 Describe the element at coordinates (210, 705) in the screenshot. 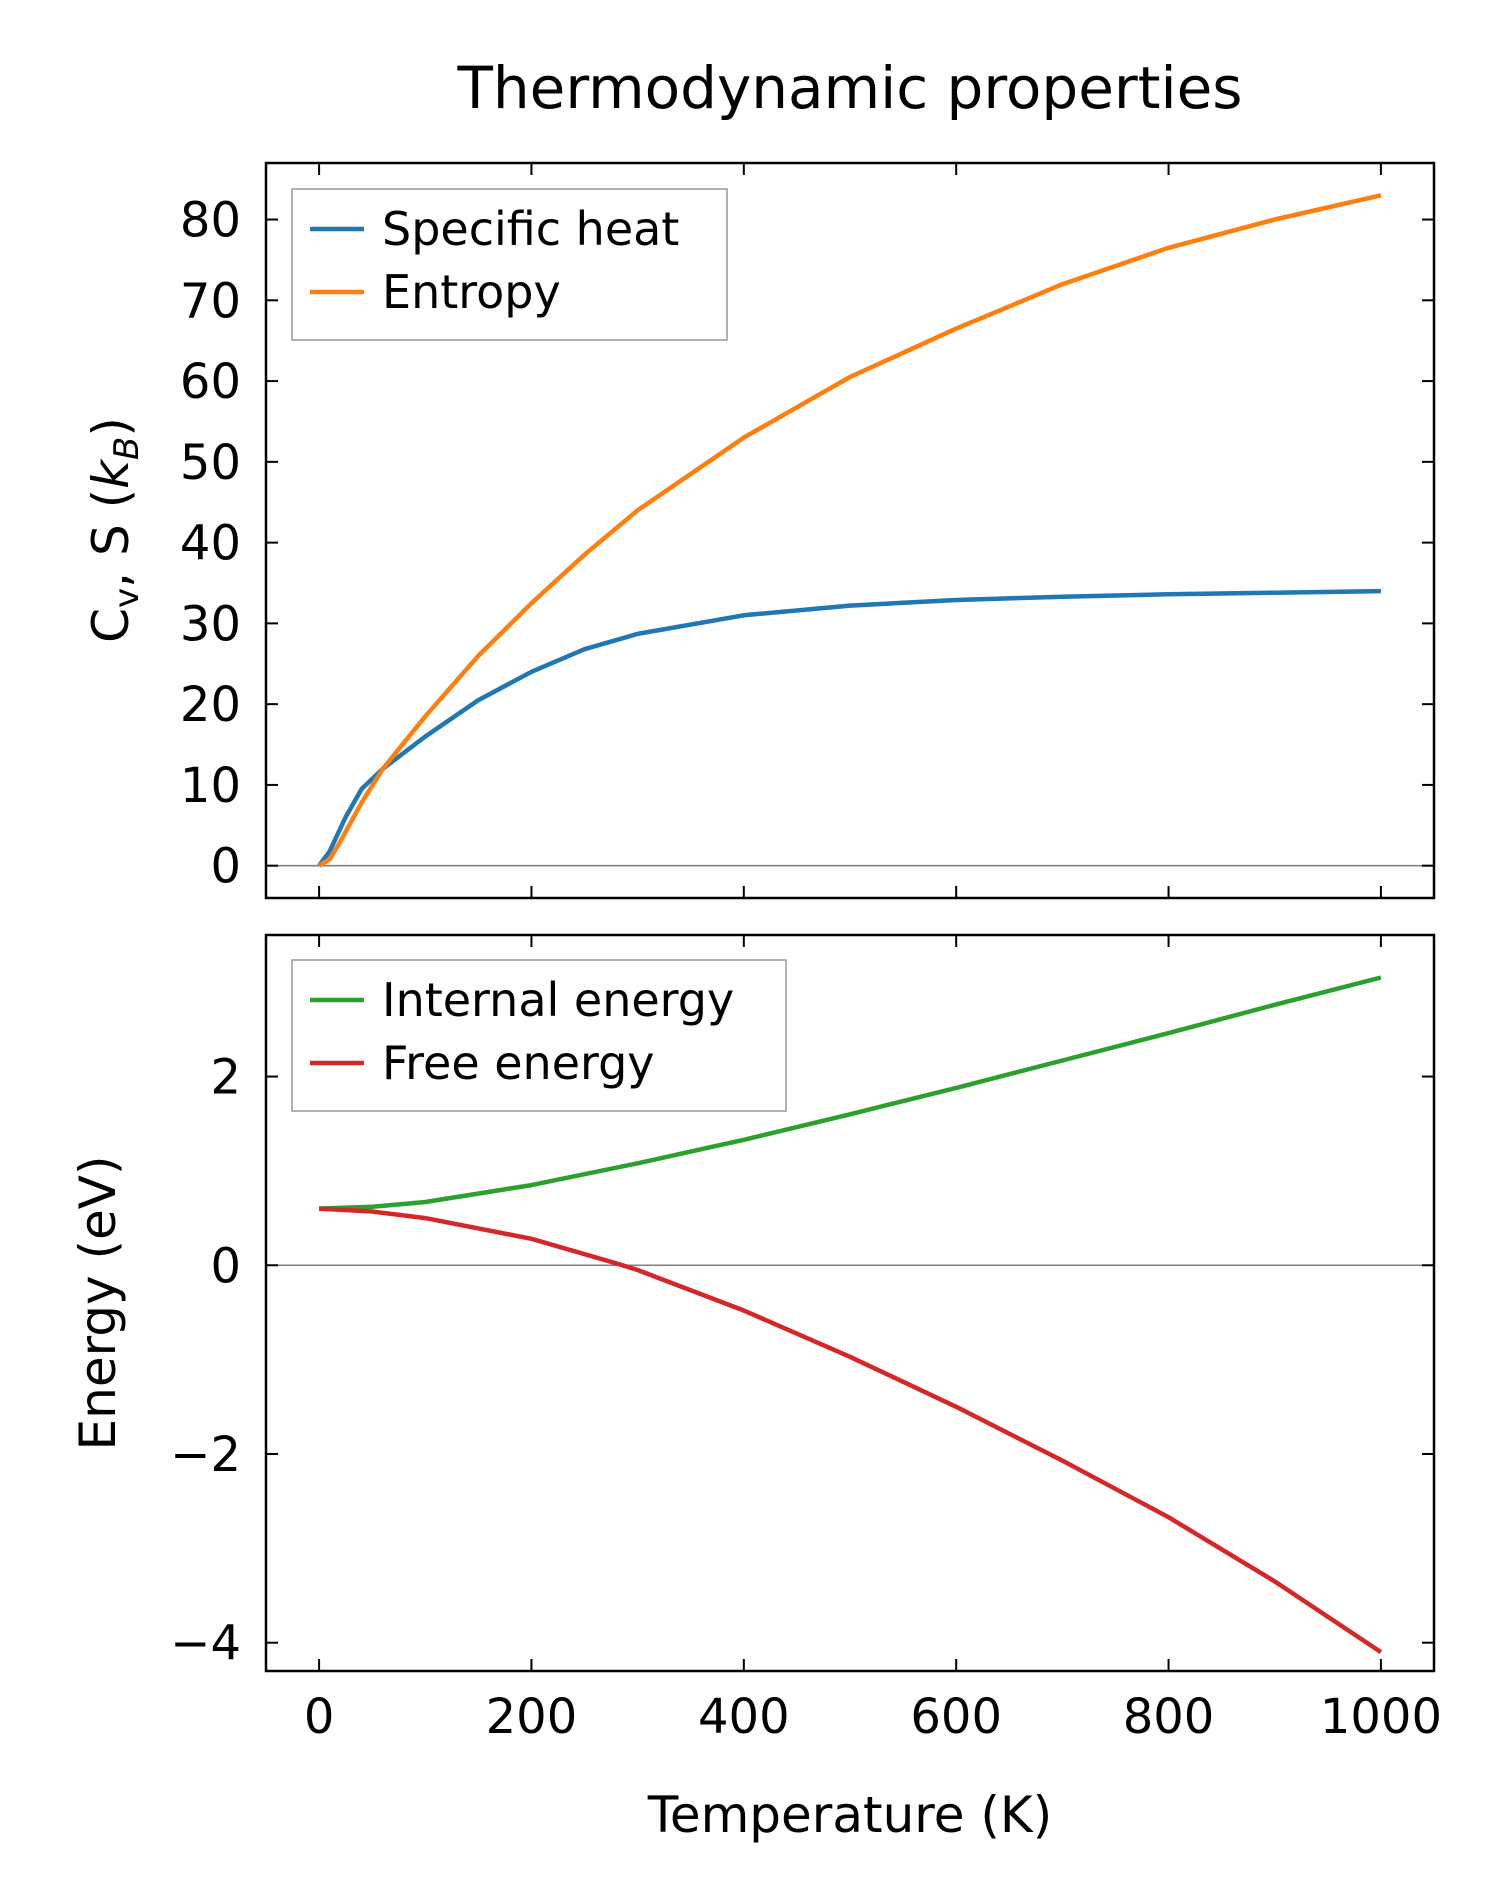

I see `y-tick-label: 20` at that location.